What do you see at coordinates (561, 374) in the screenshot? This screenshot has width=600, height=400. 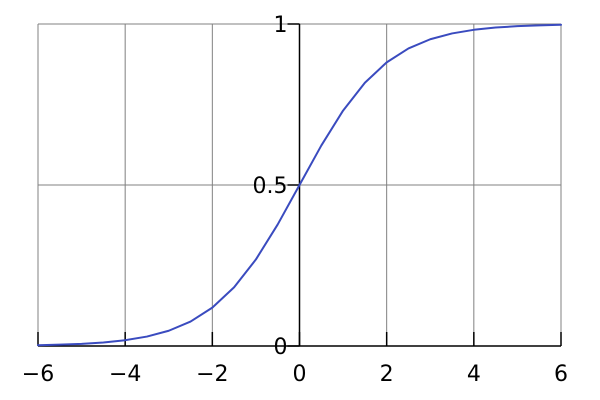 I see `x-tick-label: 6` at bounding box center [561, 374].